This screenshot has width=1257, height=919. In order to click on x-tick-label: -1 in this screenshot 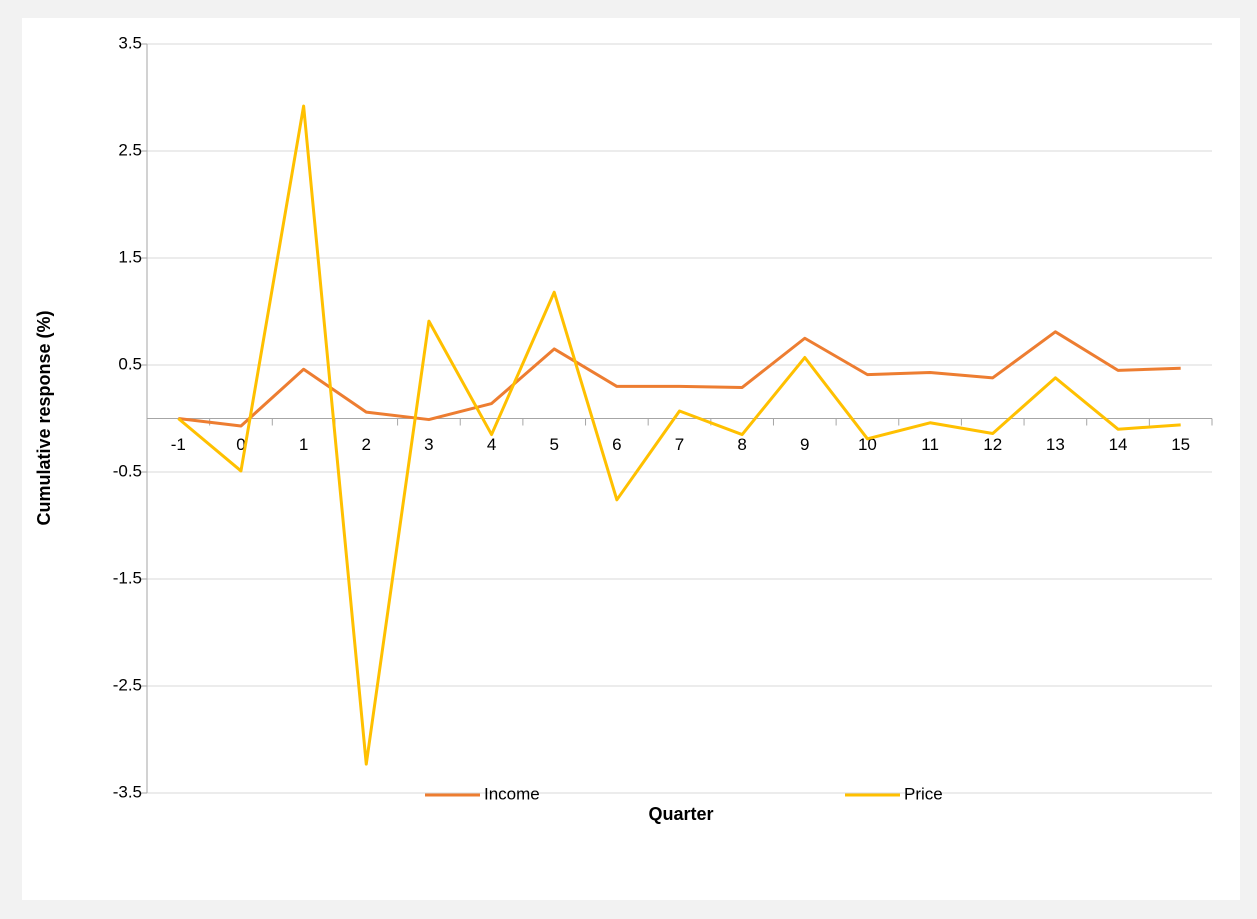, I will do `click(178, 444)`.